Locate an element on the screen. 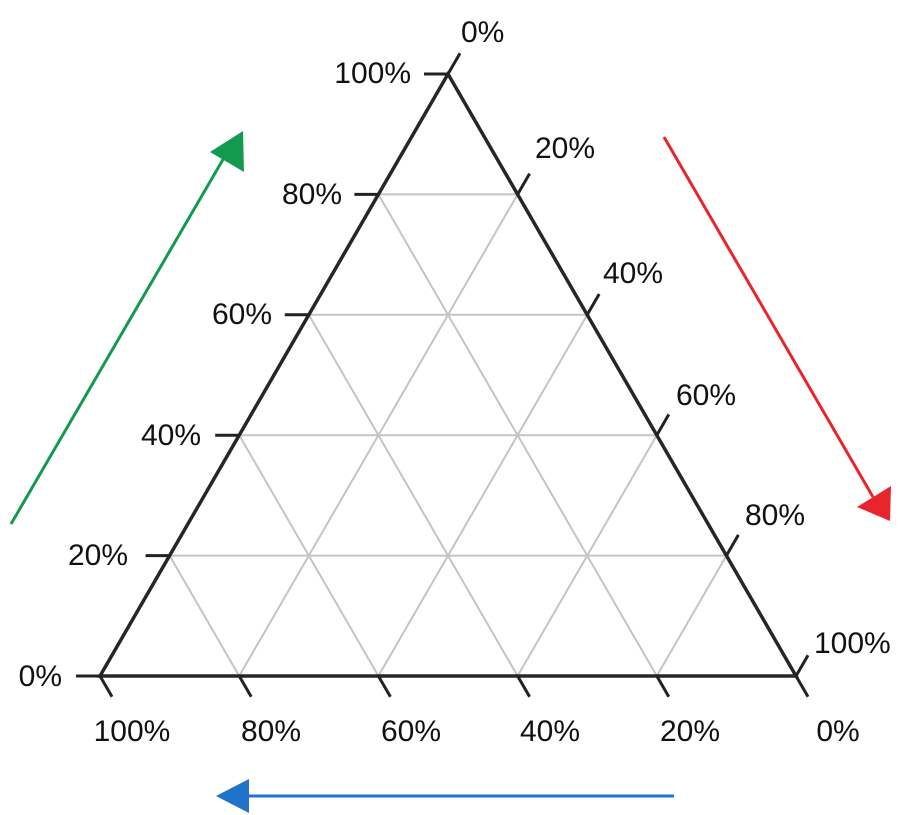 This screenshot has width=912, height=815. bottom-axis-arrow is located at coordinates (445, 796).